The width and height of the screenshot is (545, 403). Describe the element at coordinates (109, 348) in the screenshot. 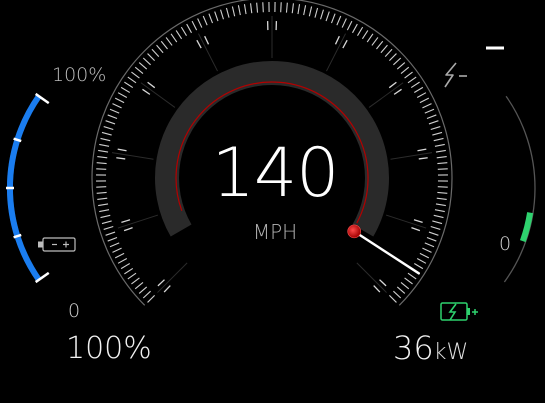

I see `battery-percent: 100%` at that location.